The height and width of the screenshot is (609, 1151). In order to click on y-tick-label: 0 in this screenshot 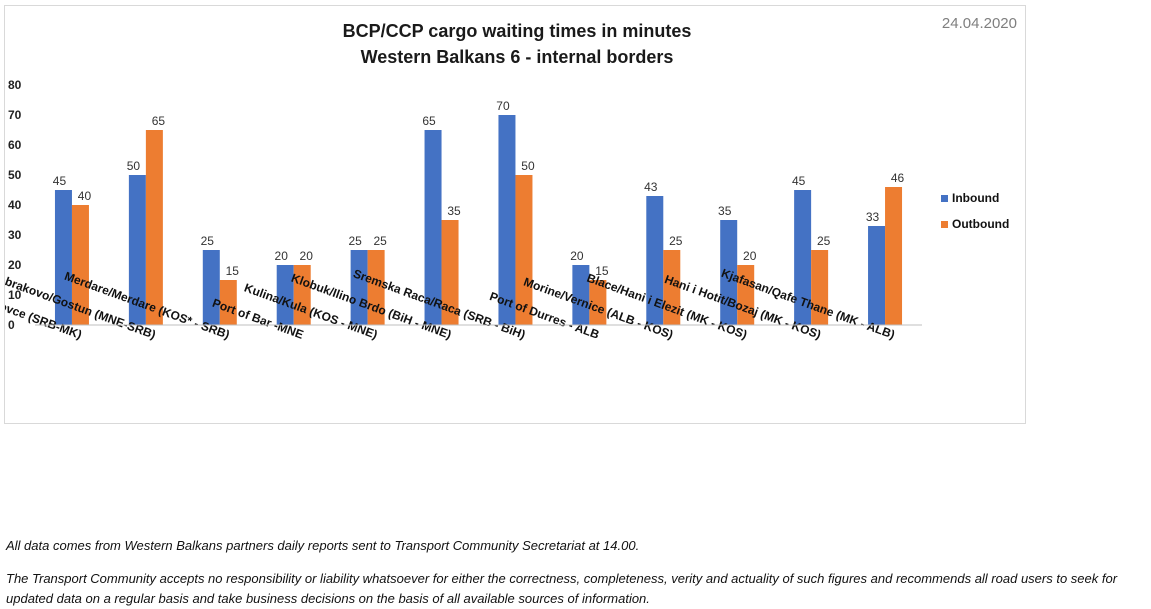, I will do `click(11, 325)`.